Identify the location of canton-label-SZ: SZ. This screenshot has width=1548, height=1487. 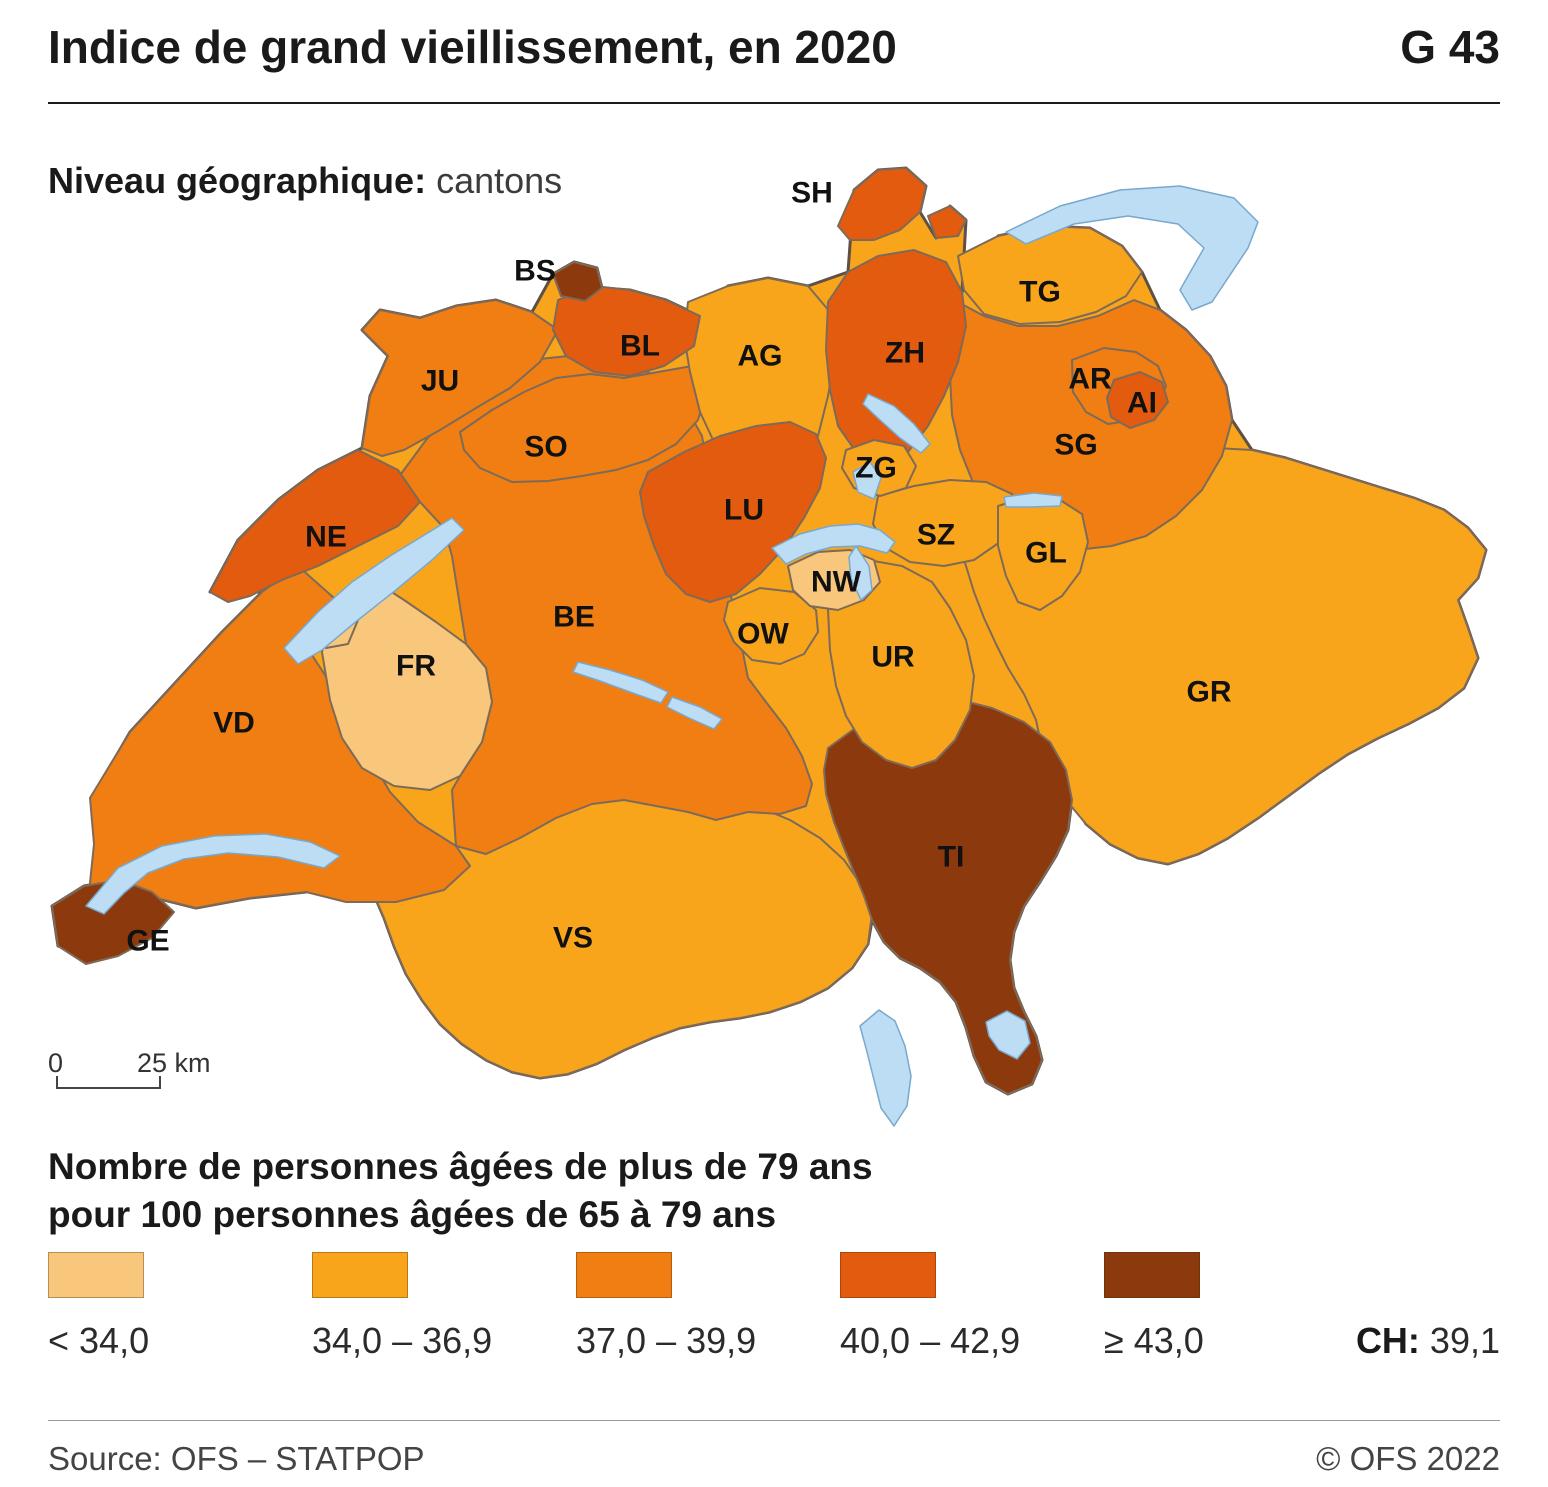
(936, 535).